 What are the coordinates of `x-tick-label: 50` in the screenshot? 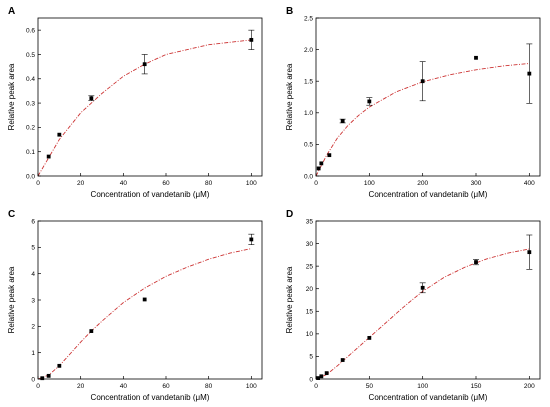 It's located at (370, 386).